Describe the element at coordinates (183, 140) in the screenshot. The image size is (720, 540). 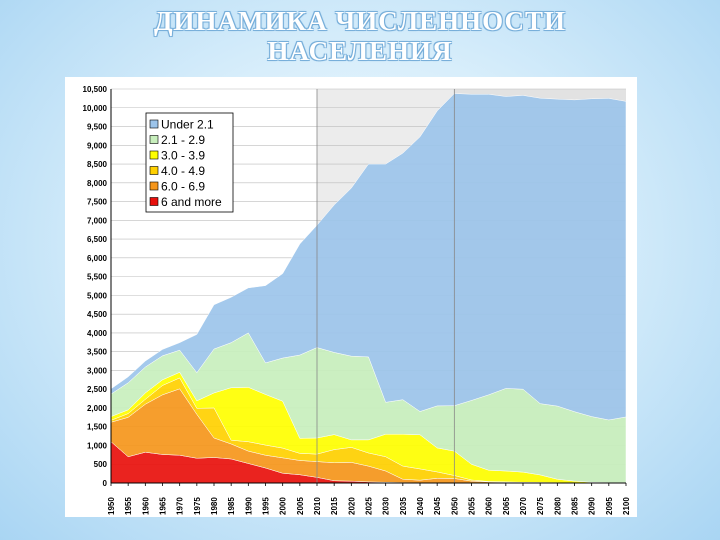
I see `legend-label: 2.1 - 2.9` at that location.